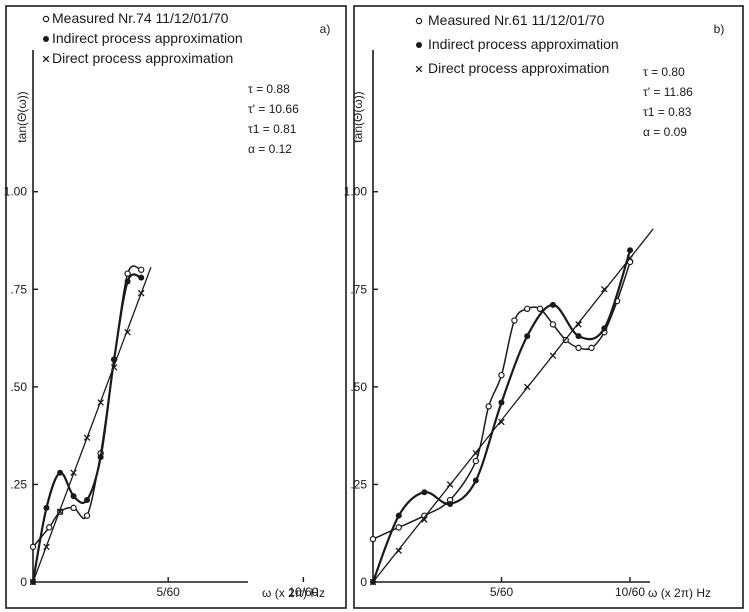 This screenshot has height=612, width=749. I want to click on param-label: α = 0.12, so click(270, 149).